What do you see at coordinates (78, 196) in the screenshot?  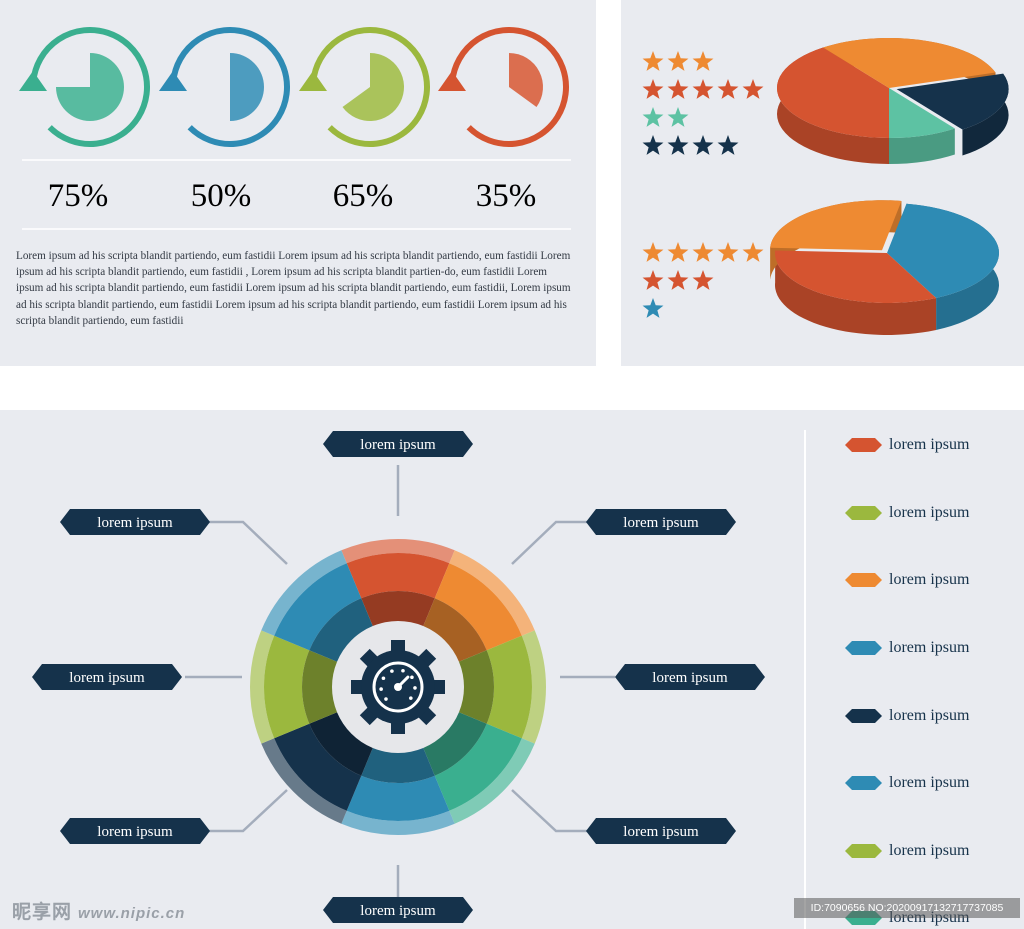 I see `progress-label-1: 75%` at bounding box center [78, 196].